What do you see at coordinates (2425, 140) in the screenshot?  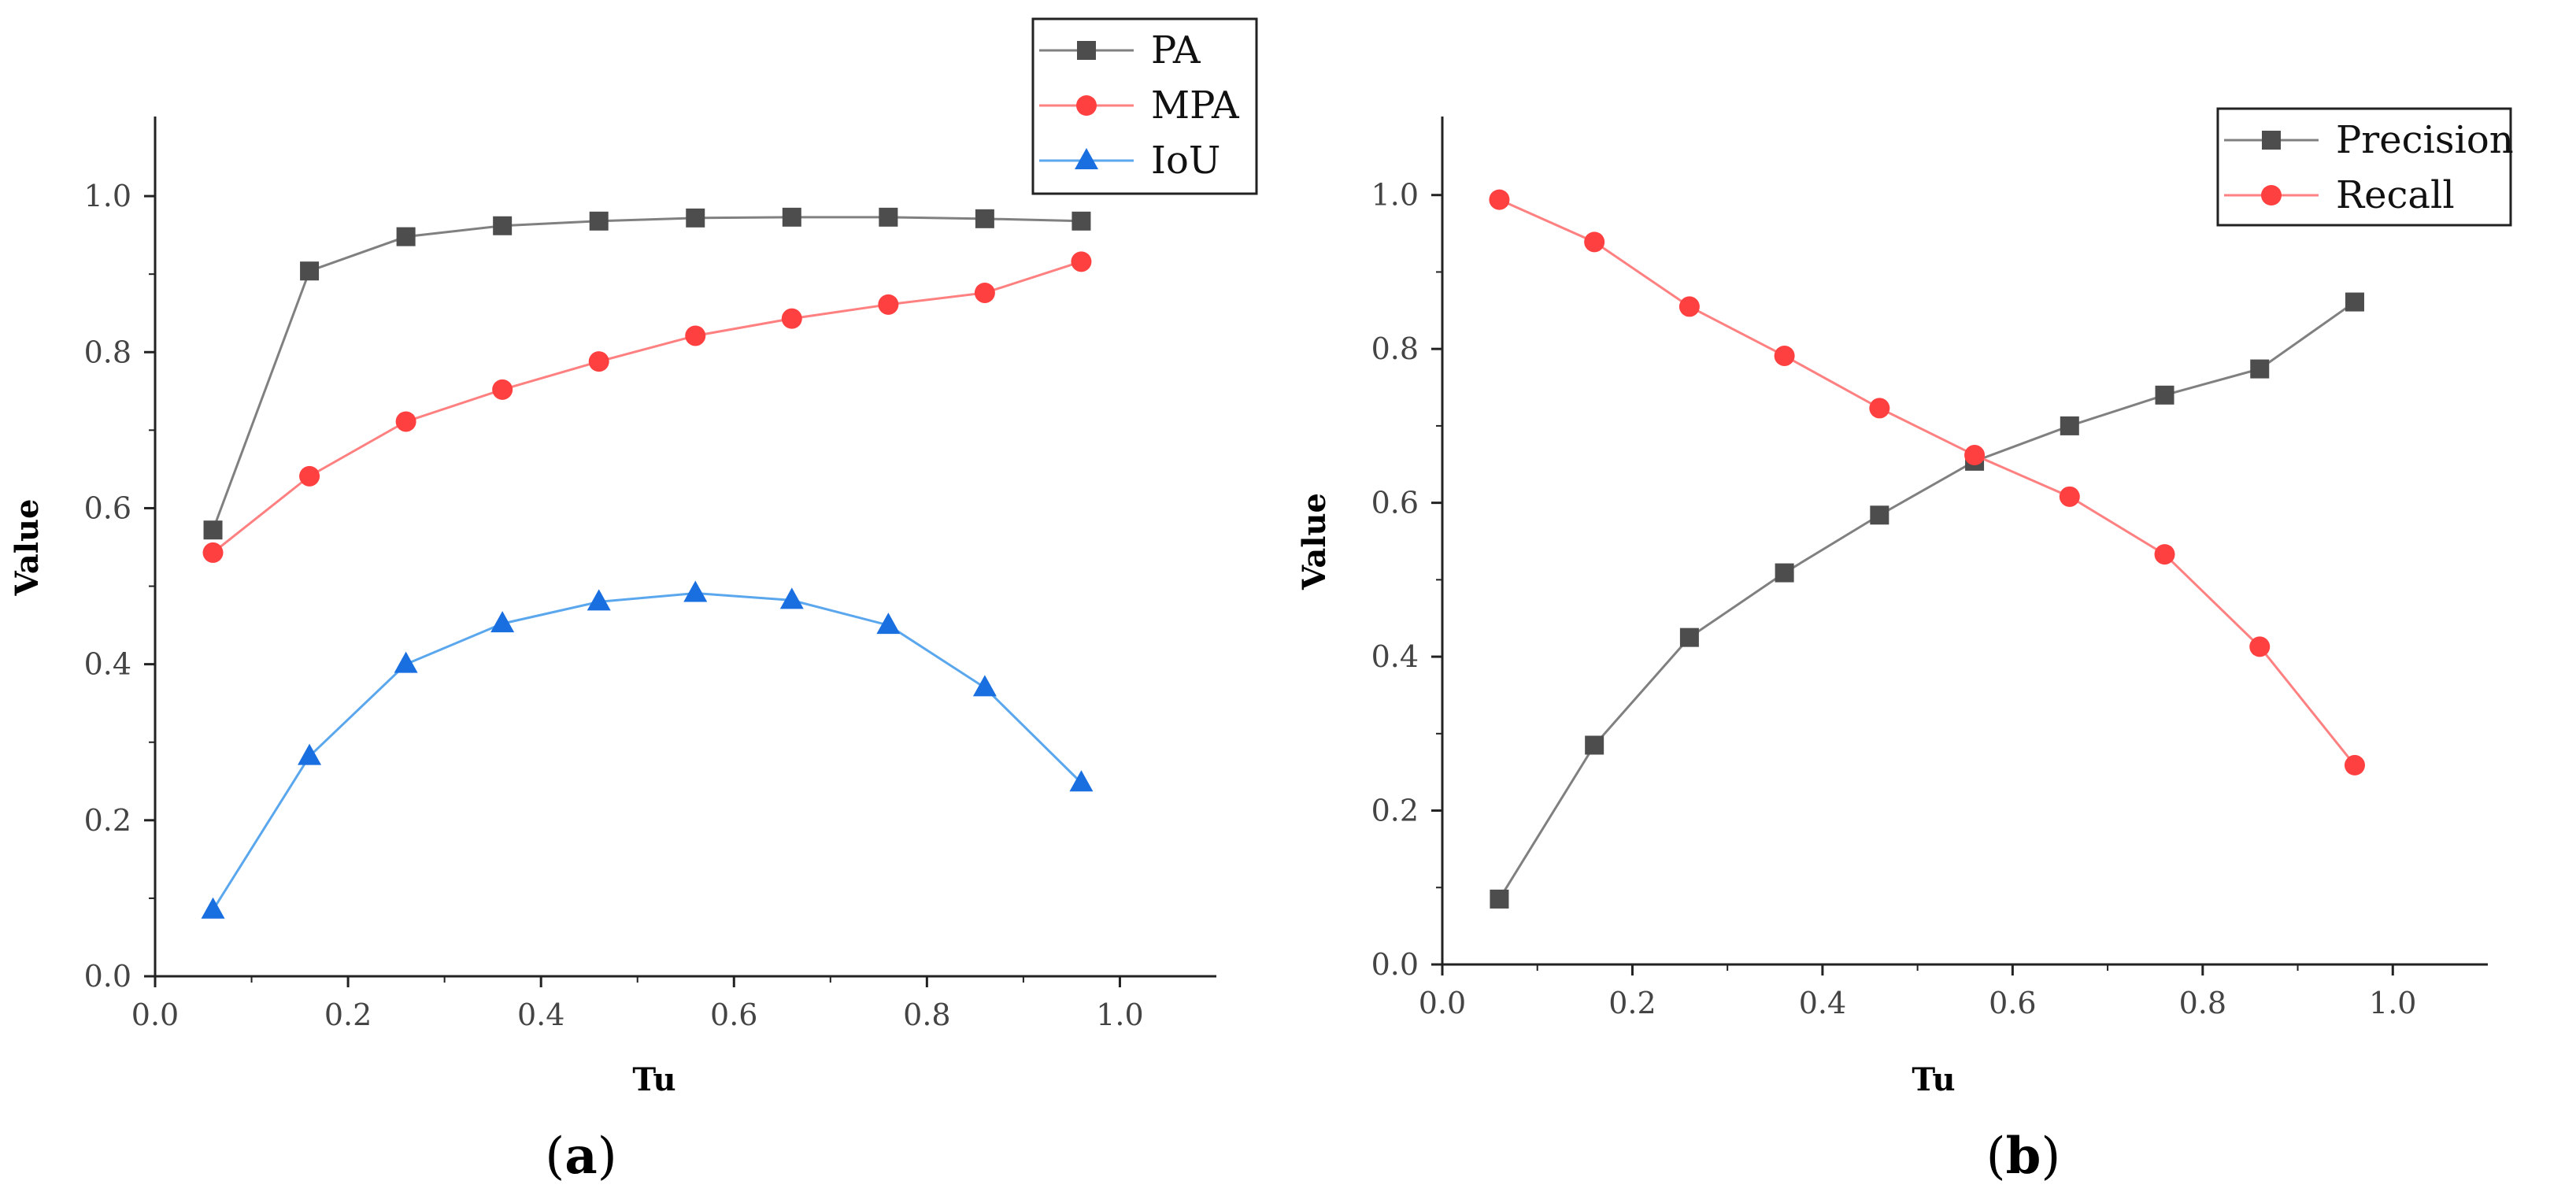 I see `legend-label-precision: Precision` at bounding box center [2425, 140].